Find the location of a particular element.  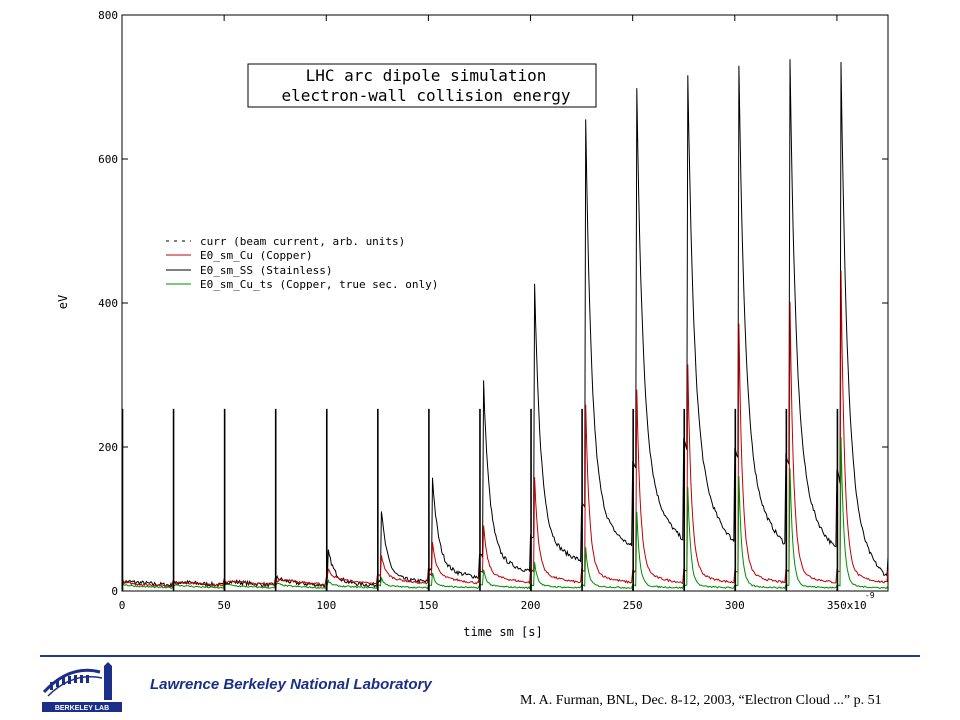

y-tick-label: 200 is located at coordinates (108, 447).